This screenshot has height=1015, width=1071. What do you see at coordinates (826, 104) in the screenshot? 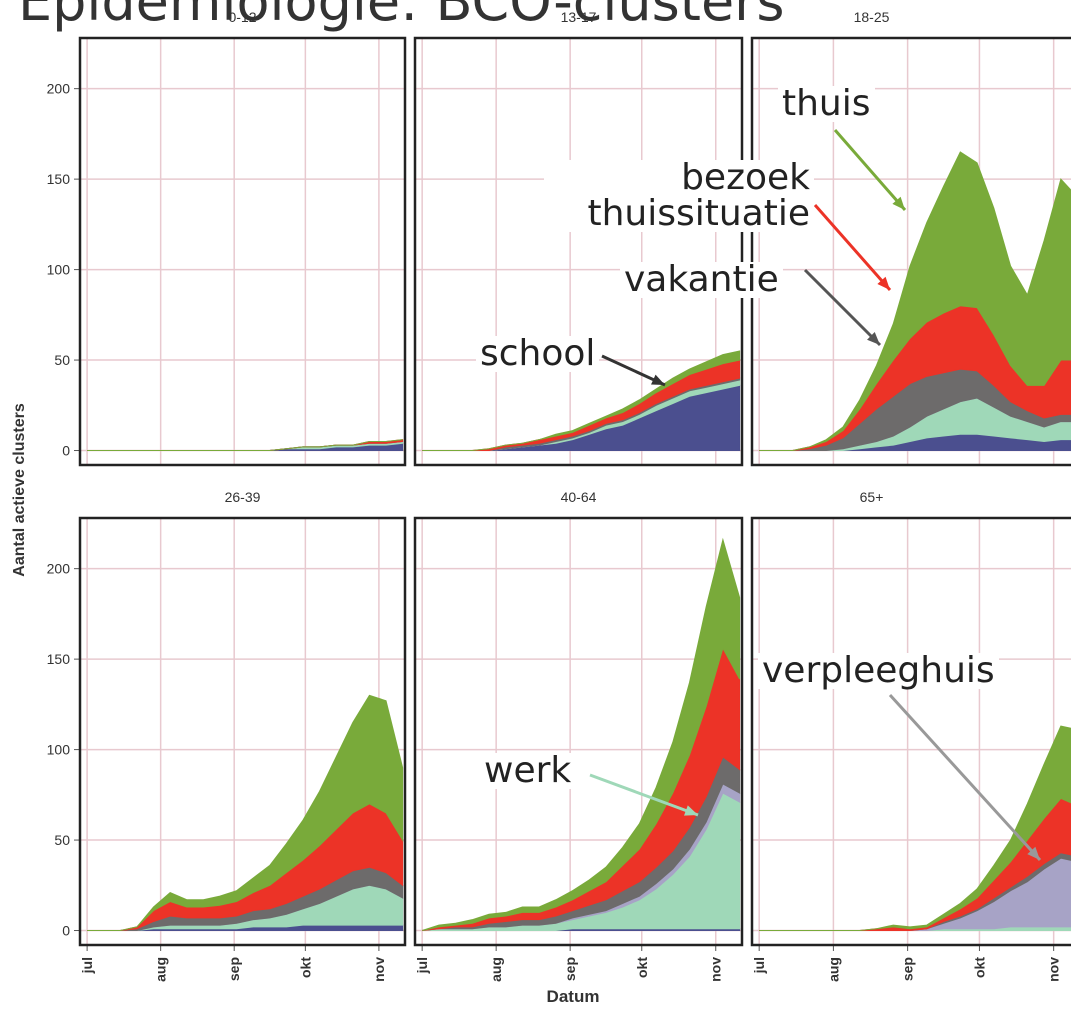
I see `annotation: thuis` at bounding box center [826, 104].